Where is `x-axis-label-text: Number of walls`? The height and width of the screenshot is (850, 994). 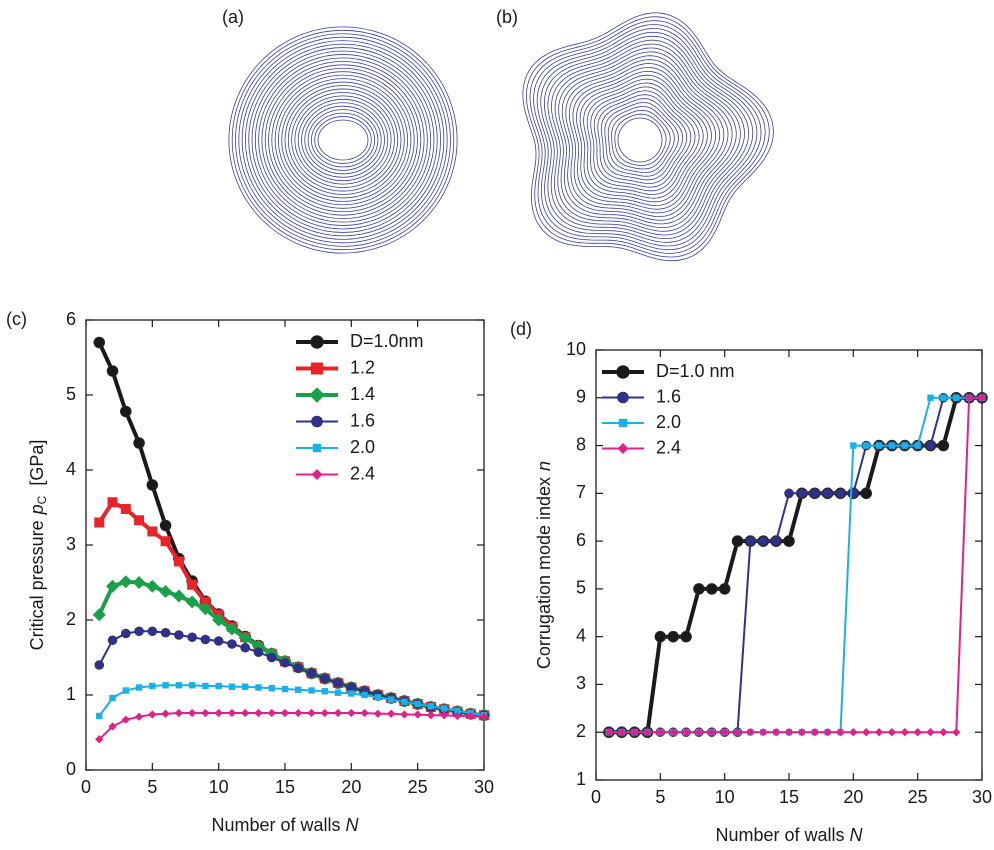 x-axis-label-text: Number of walls is located at coordinates (779, 835).